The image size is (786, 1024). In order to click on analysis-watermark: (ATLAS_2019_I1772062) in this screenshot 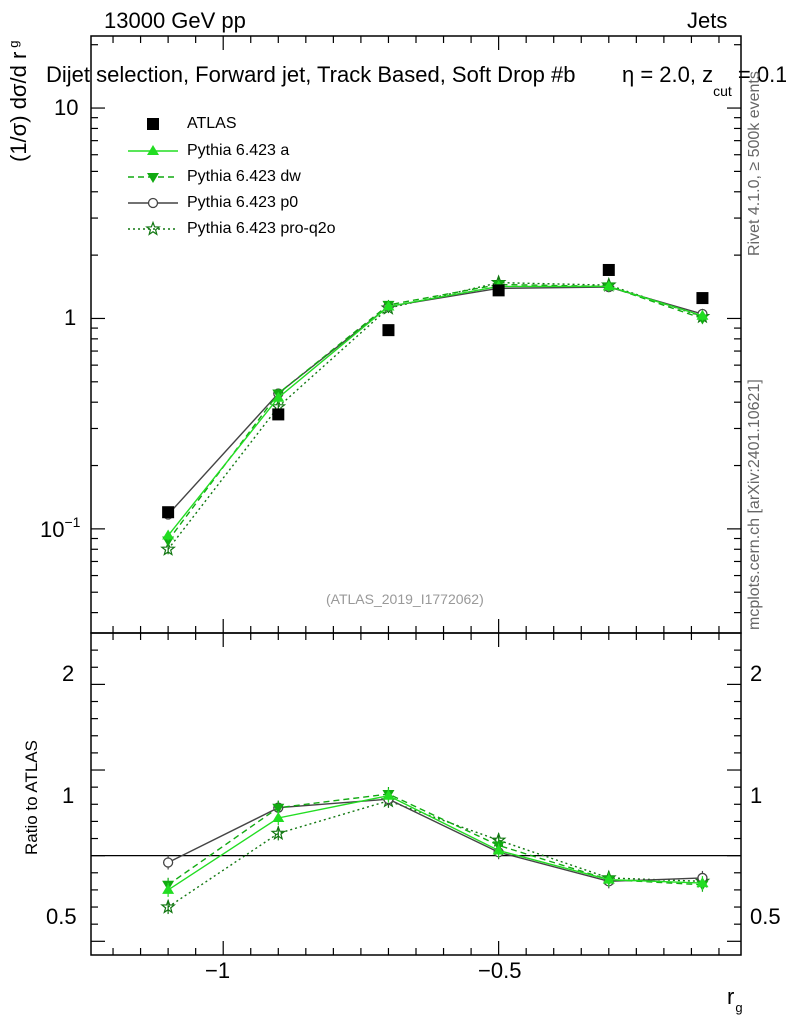, I will do `click(405, 599)`.